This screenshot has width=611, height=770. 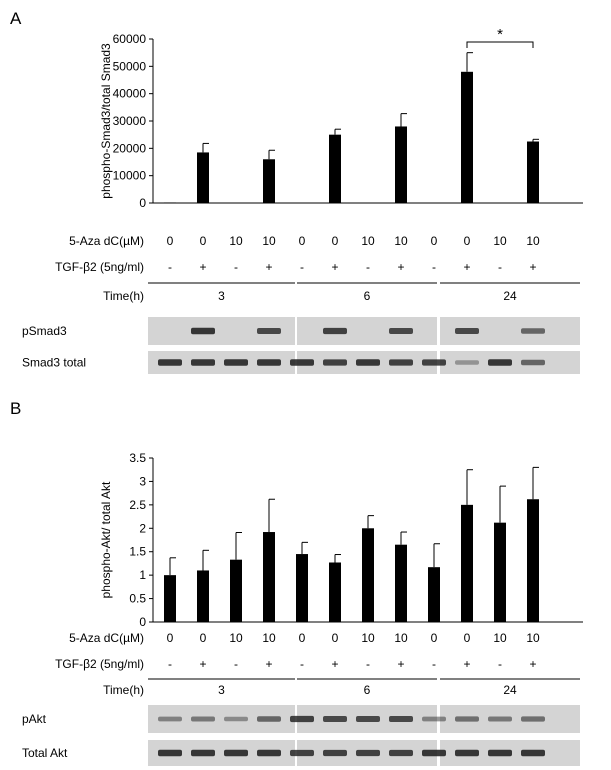 What do you see at coordinates (137, 599) in the screenshot?
I see `y-tick-label: 0.5` at bounding box center [137, 599].